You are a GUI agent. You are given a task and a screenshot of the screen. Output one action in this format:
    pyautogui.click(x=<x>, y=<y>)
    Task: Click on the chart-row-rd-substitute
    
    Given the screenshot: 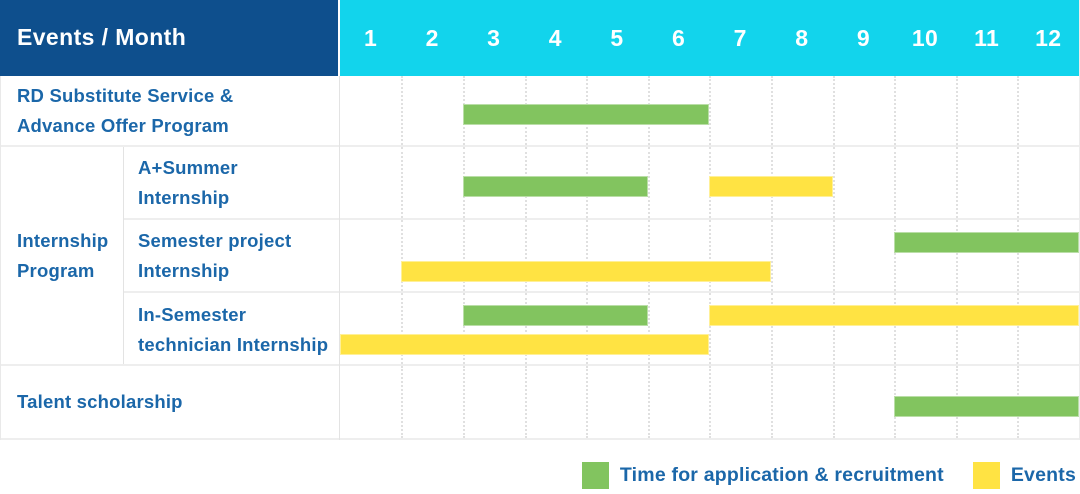 What is the action you would take?
    pyautogui.click(x=709, y=111)
    